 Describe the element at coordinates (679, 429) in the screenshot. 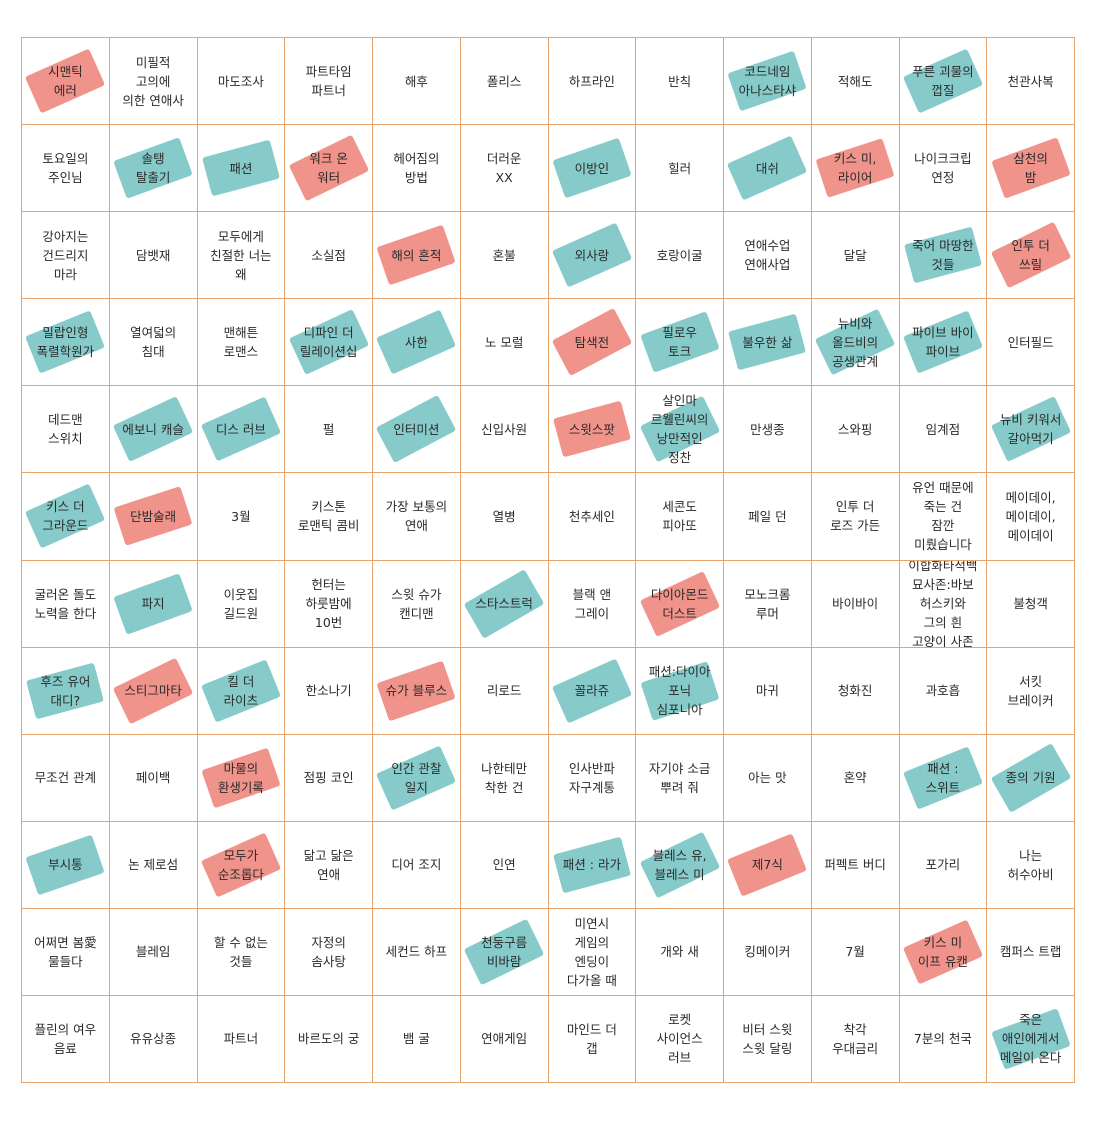

I see `cell-title: 살인마 르웰린씨의 낭만적인 정찬` at that location.